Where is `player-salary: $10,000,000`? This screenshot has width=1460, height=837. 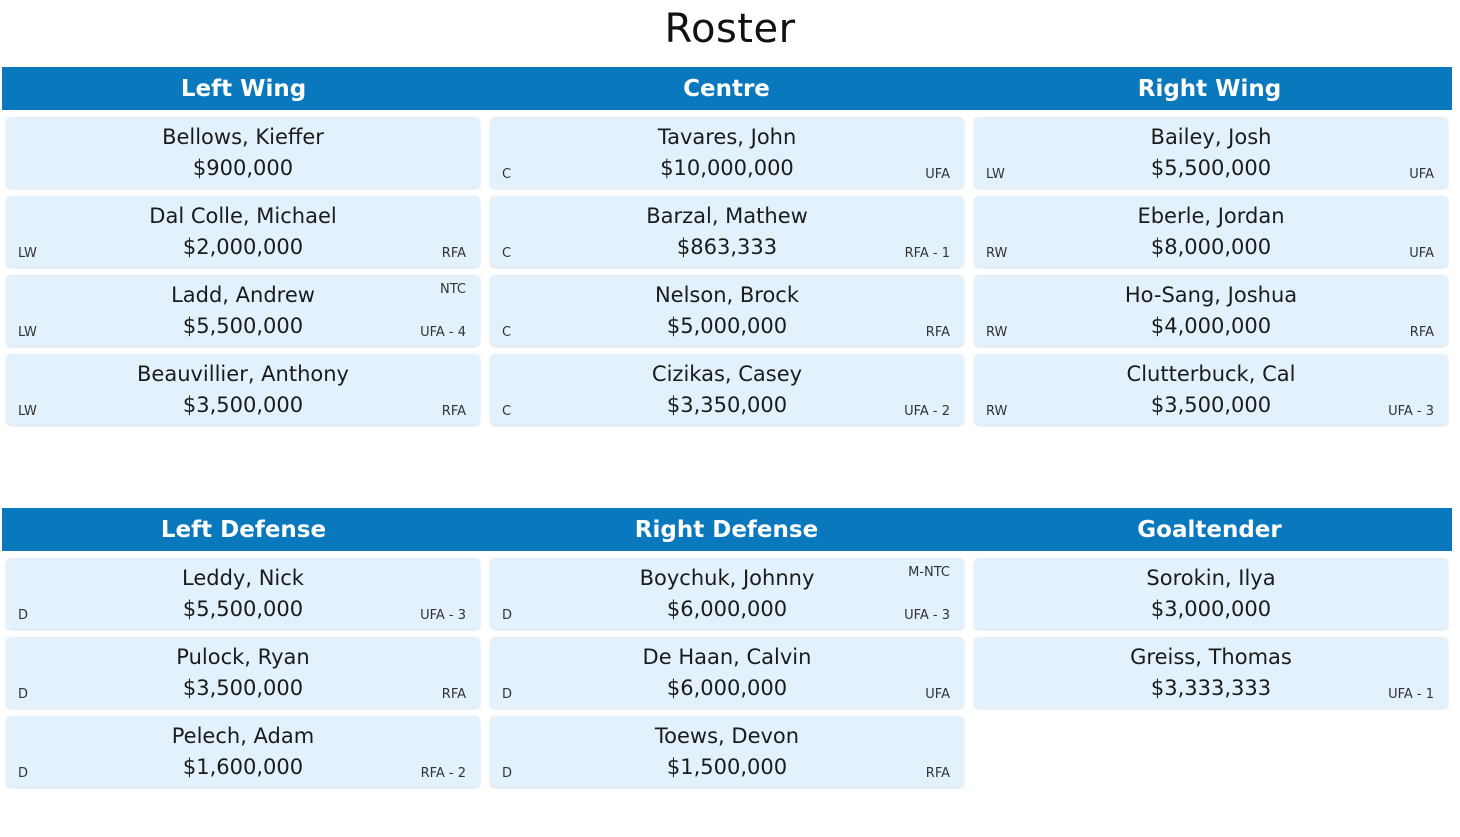 player-salary: $10,000,000 is located at coordinates (727, 168).